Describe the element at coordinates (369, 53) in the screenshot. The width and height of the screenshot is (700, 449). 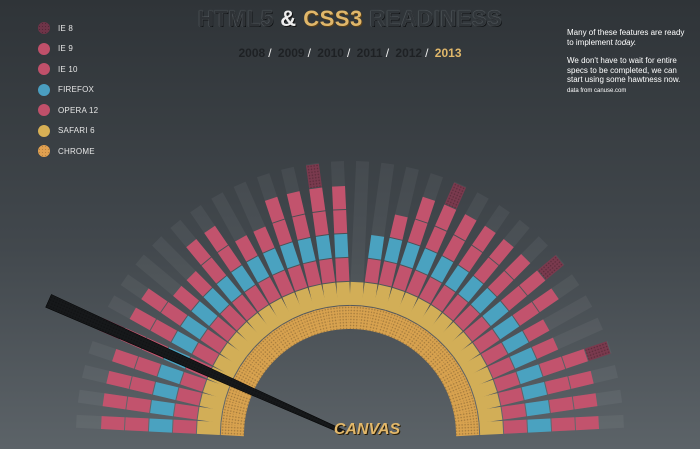
I see `year-2011: 2011` at that location.